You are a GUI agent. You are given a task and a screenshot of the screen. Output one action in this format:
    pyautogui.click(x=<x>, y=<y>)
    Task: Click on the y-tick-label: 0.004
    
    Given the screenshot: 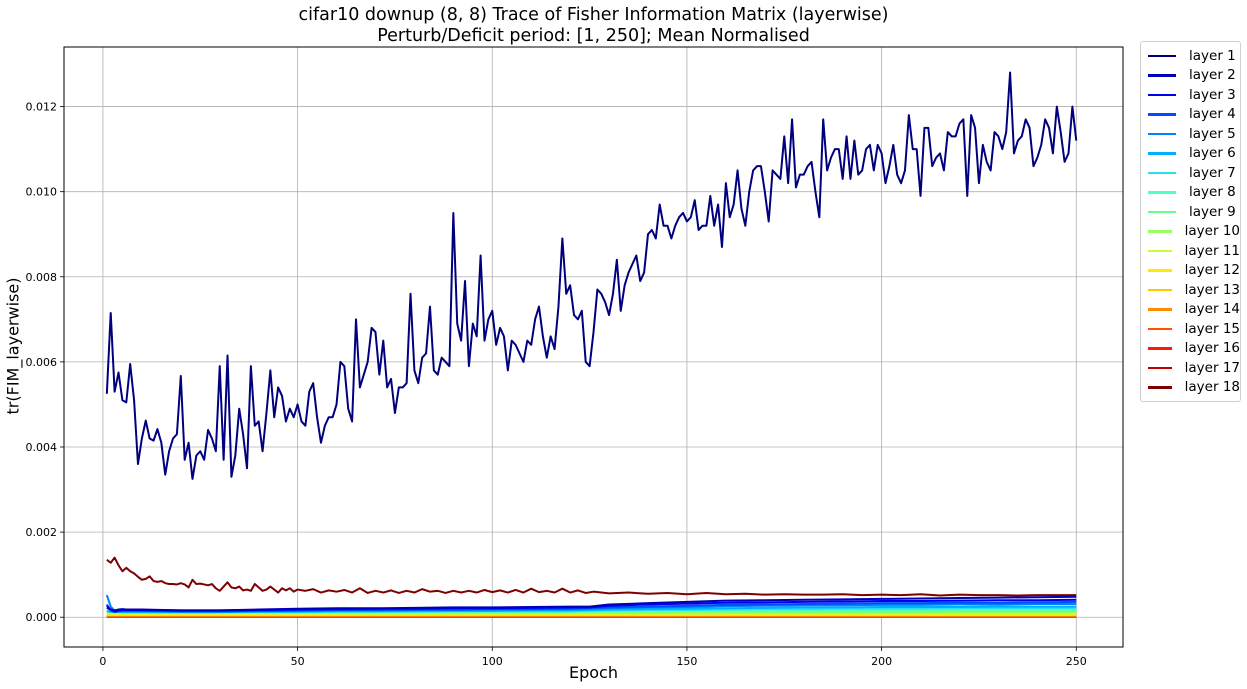 What is the action you would take?
    pyautogui.click(x=42, y=447)
    